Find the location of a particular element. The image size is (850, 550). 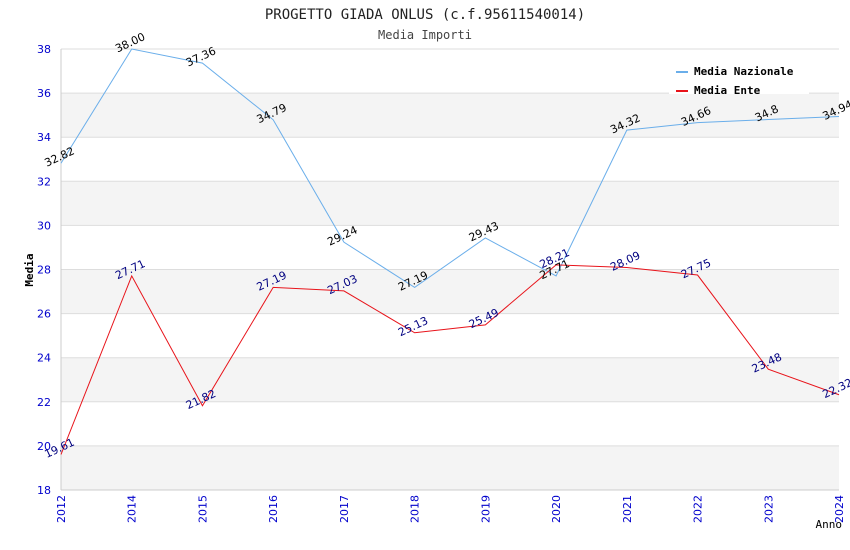

x-tick-label: 2014 is located at coordinates (132, 509).